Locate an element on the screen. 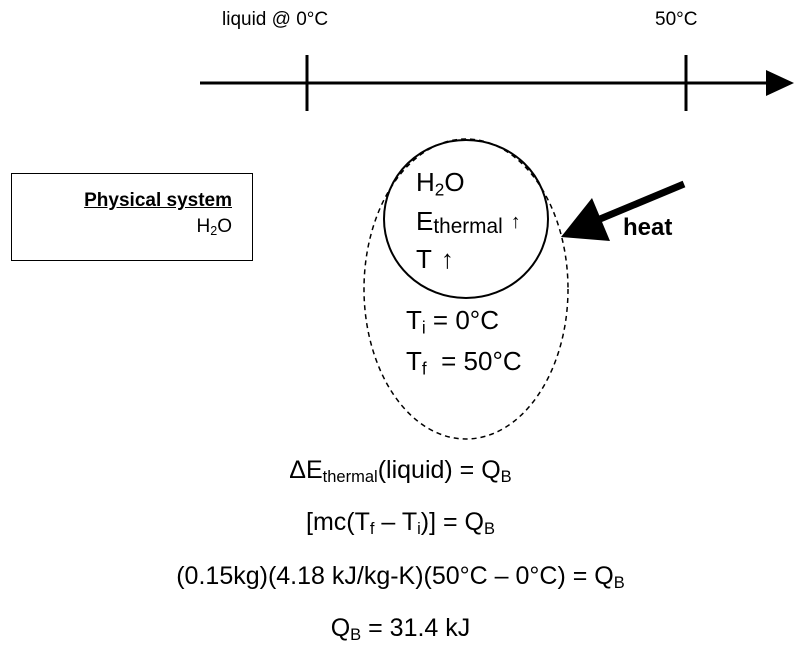  system-boundary-dashed is located at coordinates (466, 289).